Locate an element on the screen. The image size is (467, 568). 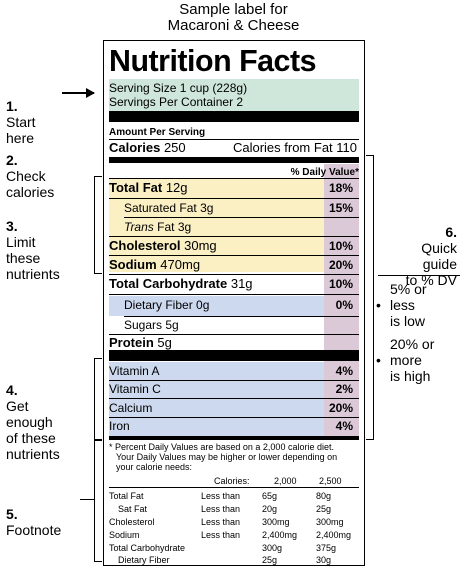
nutrient-name: Protein is located at coordinates (131, 342).